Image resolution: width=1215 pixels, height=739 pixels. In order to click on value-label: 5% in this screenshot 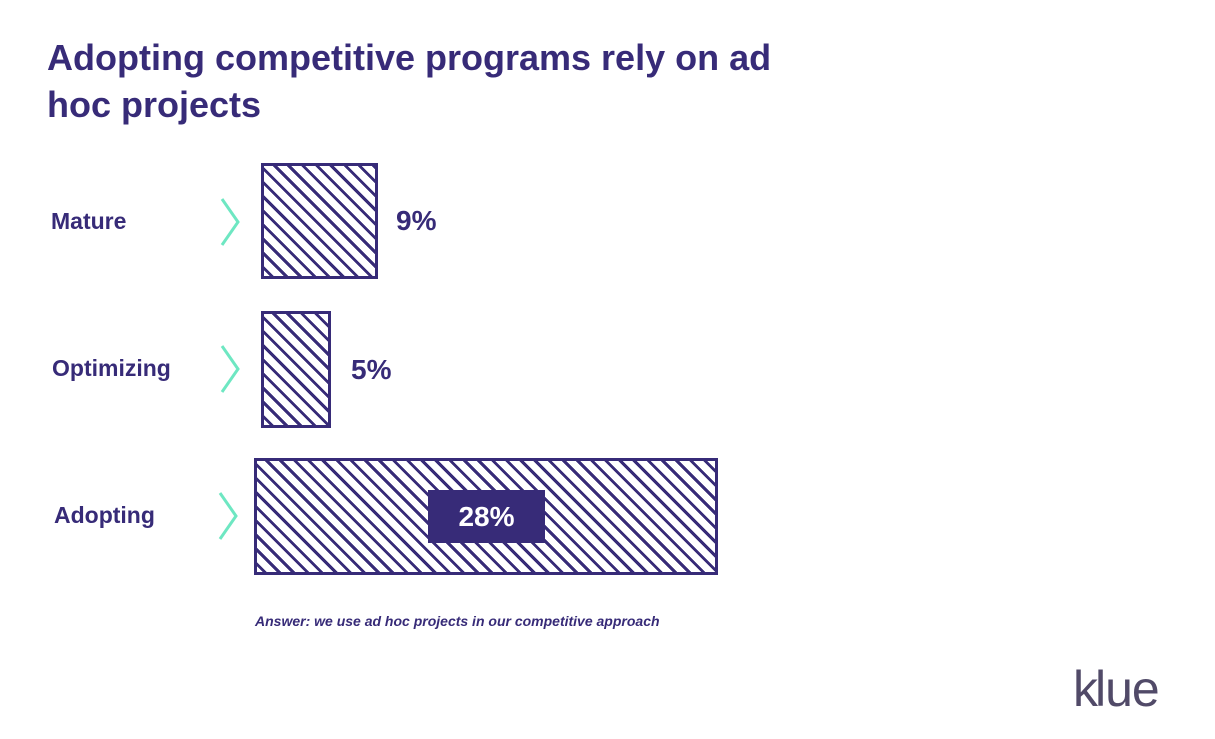, I will do `click(371, 369)`.